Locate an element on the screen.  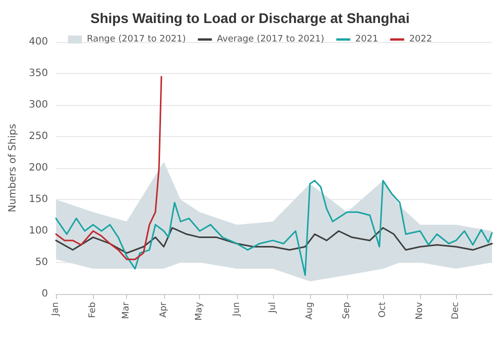
legend-label: 2022 is located at coordinates (420, 39).